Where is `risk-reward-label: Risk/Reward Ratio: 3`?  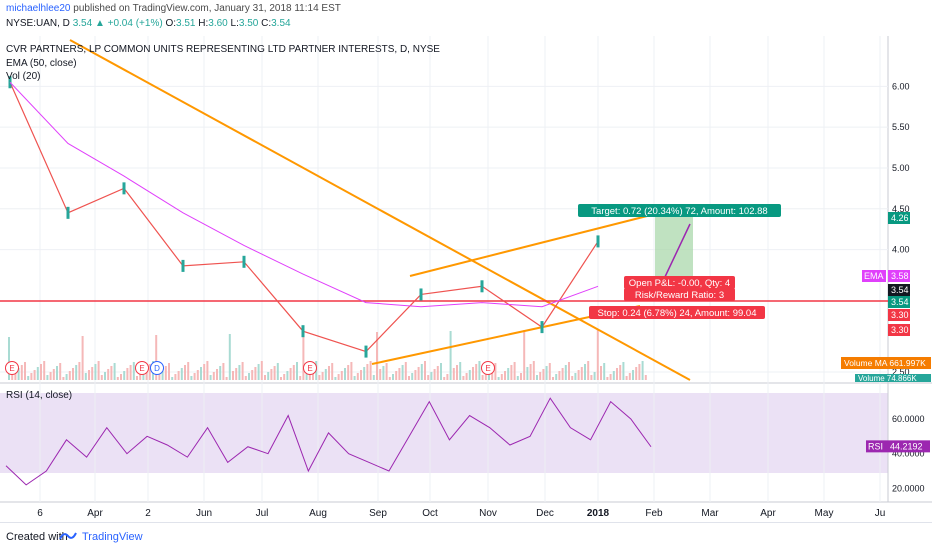 risk-reward-label: Risk/Reward Ratio: 3 is located at coordinates (679, 295).